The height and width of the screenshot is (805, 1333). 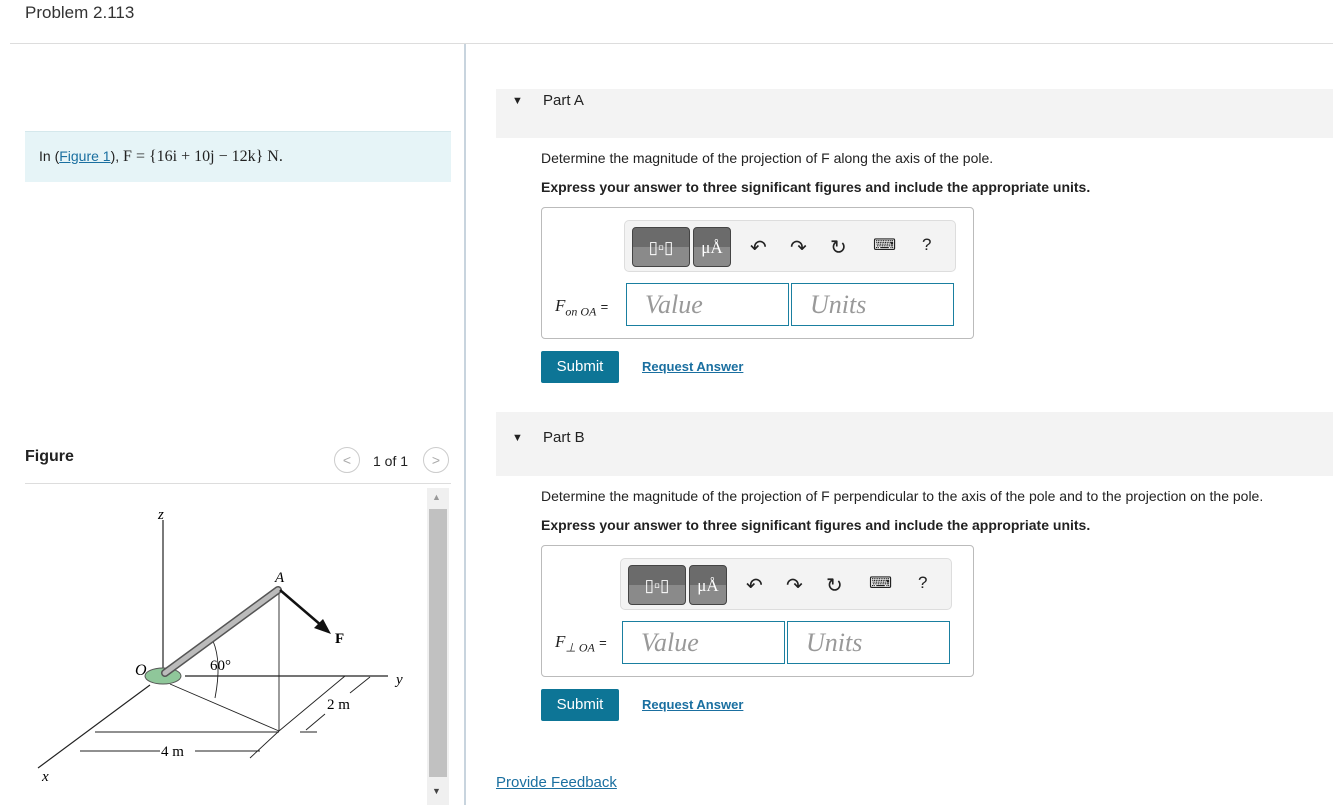 What do you see at coordinates (85, 156) in the screenshot?
I see `figure-link: Figure 1` at bounding box center [85, 156].